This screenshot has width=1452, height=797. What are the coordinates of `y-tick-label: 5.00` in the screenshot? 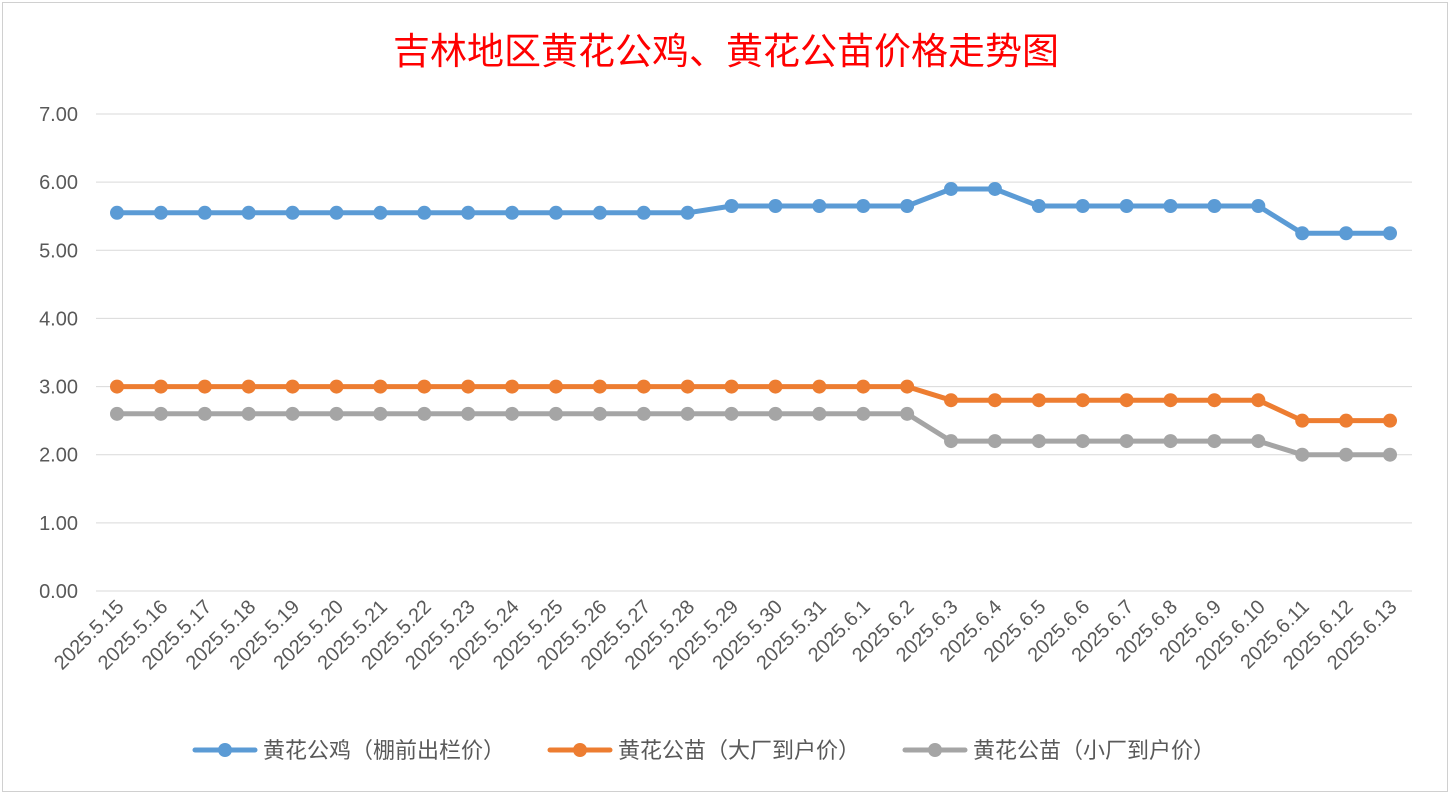 It's located at (58, 251).